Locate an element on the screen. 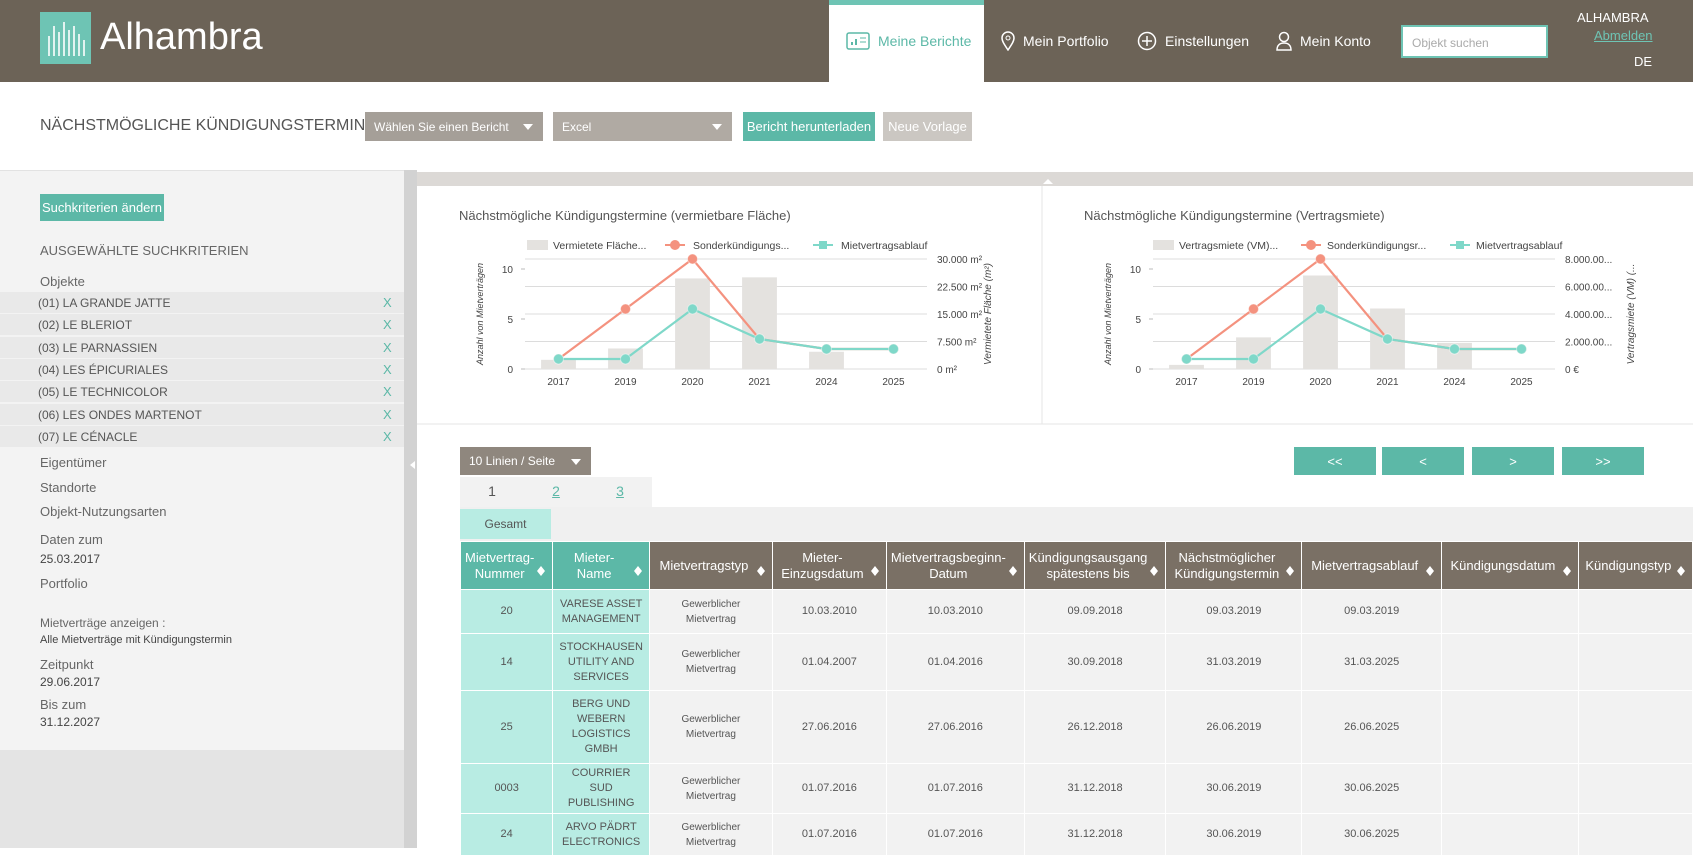  nav-label: Mein Konto is located at coordinates (1335, 41).